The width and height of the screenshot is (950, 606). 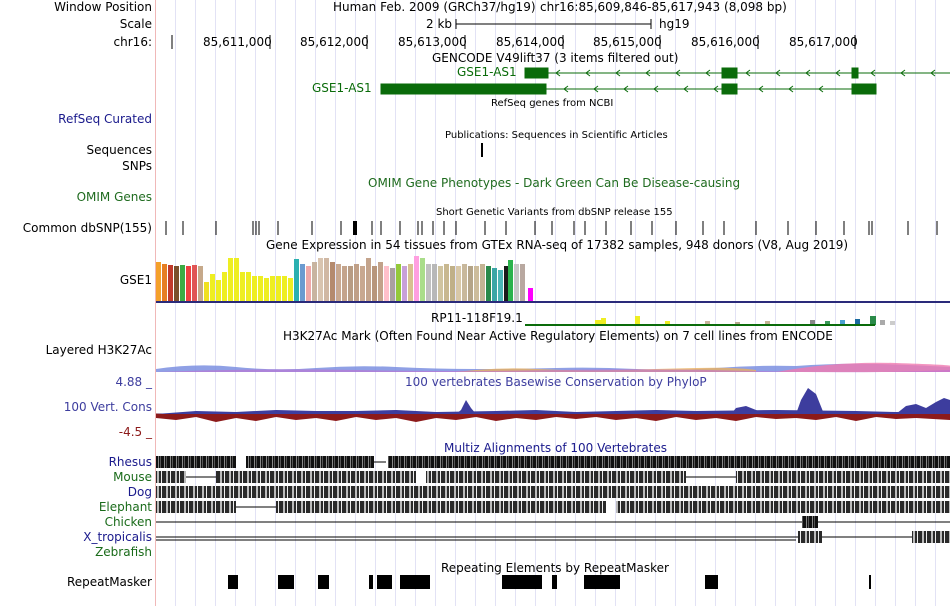 I want to click on publication-mark, so click(x=482, y=150).